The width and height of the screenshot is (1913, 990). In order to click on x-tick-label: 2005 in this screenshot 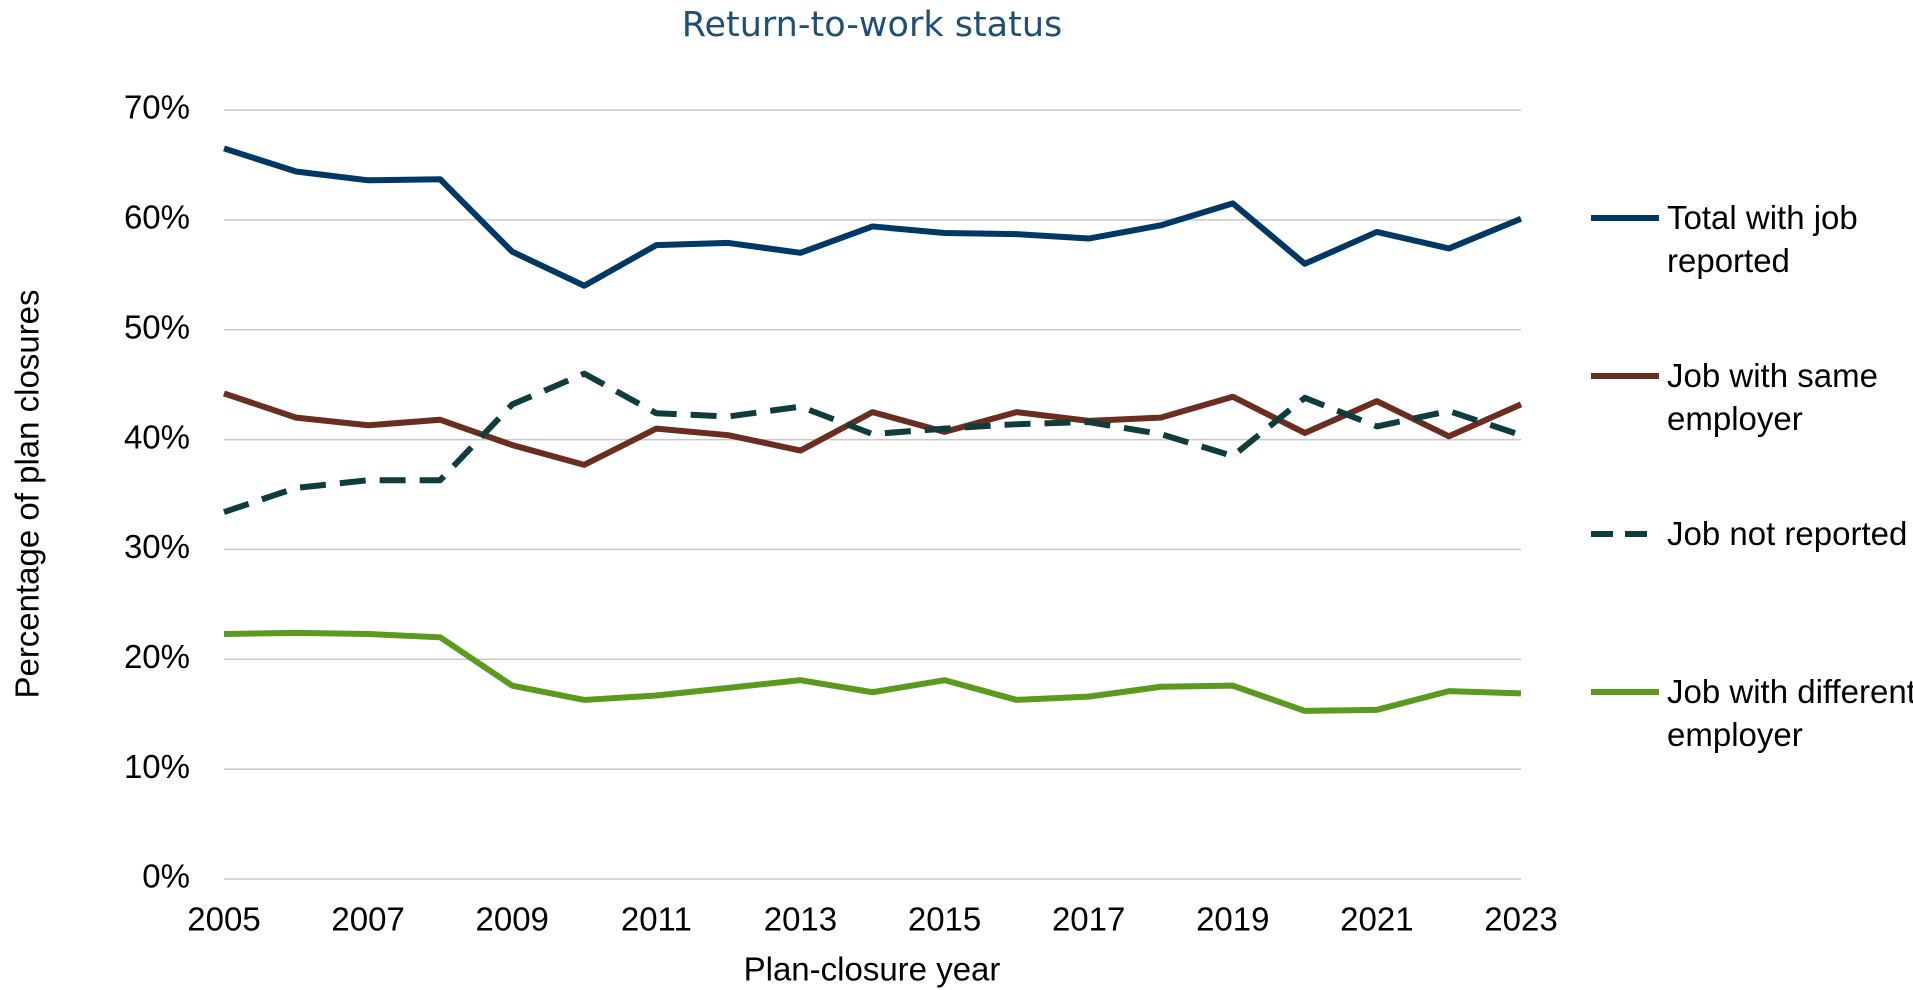, I will do `click(223, 919)`.